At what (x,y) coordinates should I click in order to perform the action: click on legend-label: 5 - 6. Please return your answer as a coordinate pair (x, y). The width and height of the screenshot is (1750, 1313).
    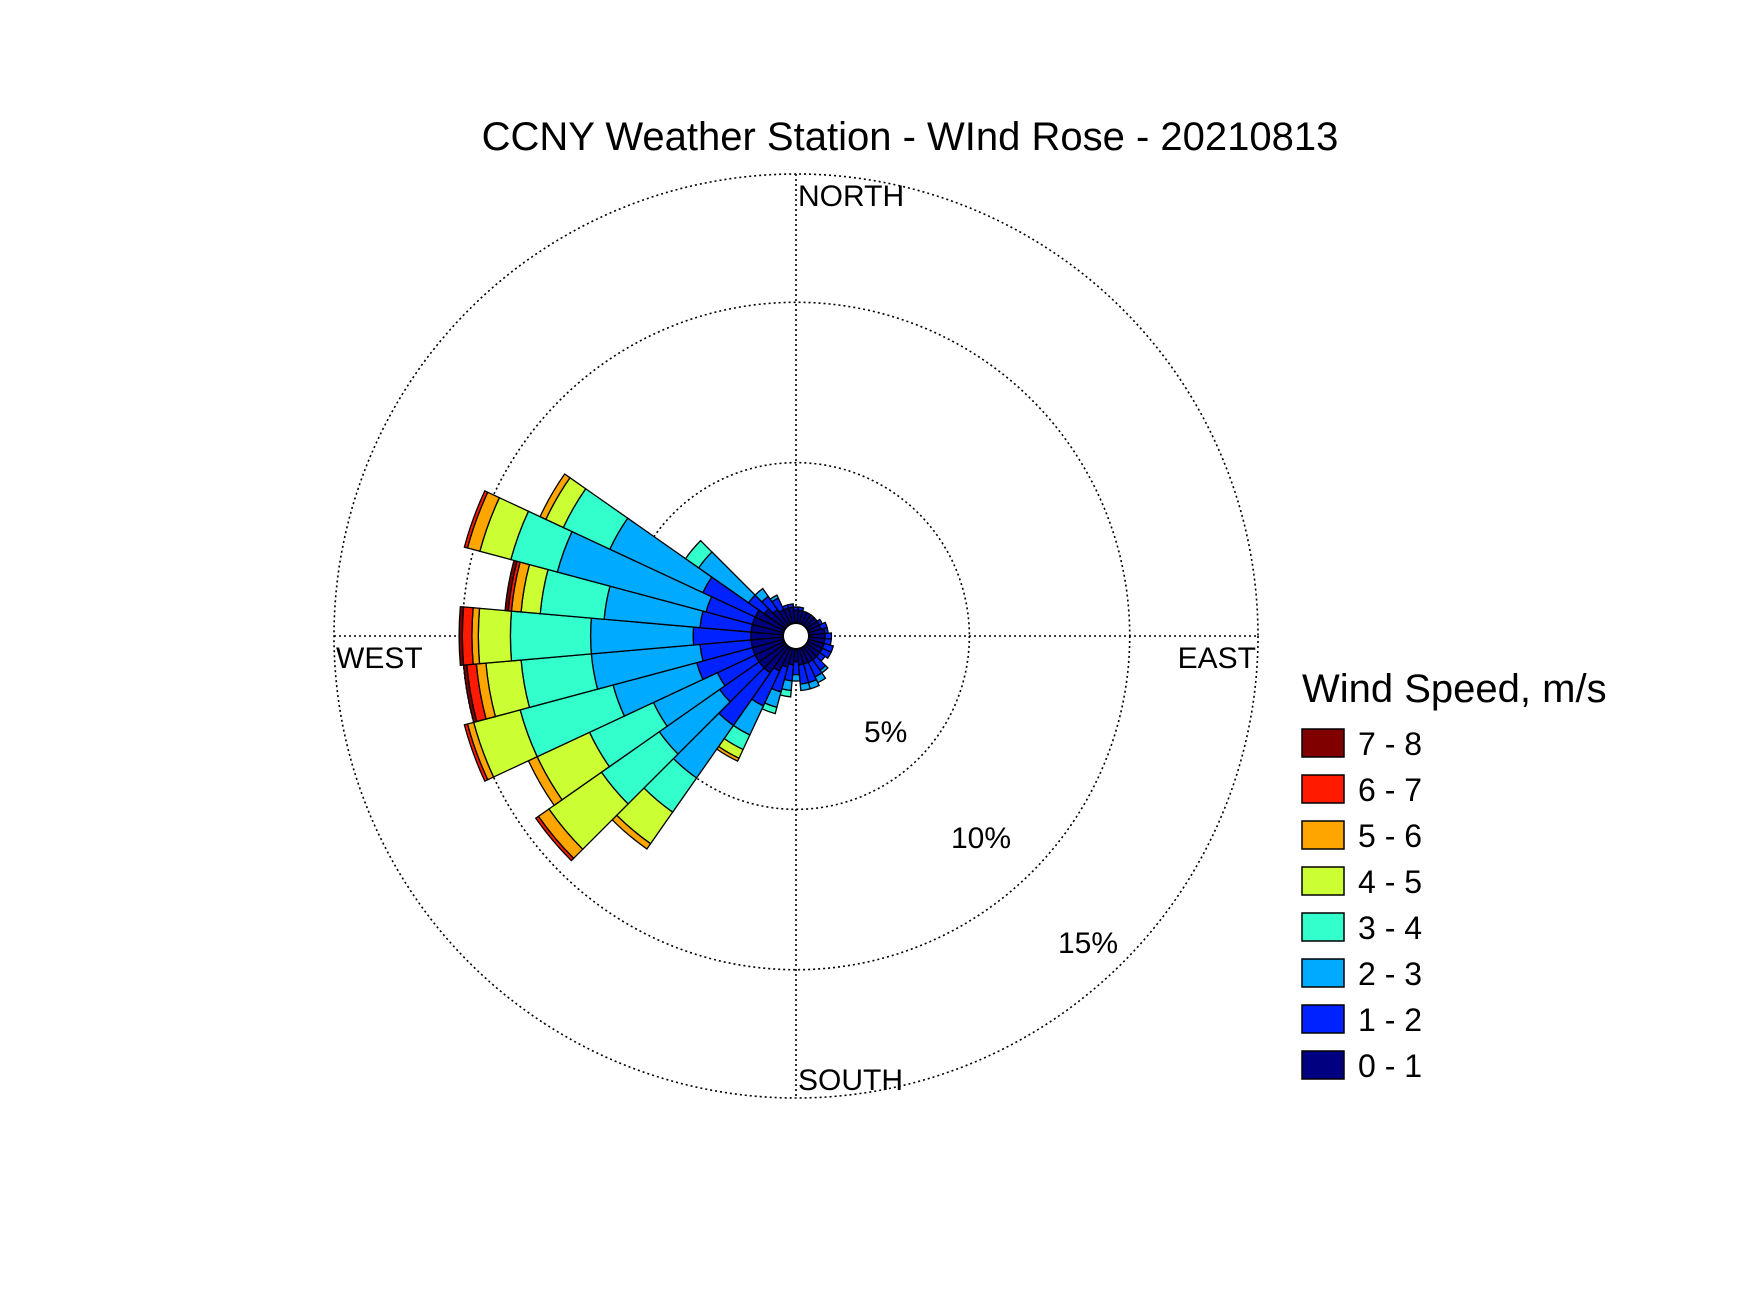
    Looking at the image, I should click on (1390, 836).